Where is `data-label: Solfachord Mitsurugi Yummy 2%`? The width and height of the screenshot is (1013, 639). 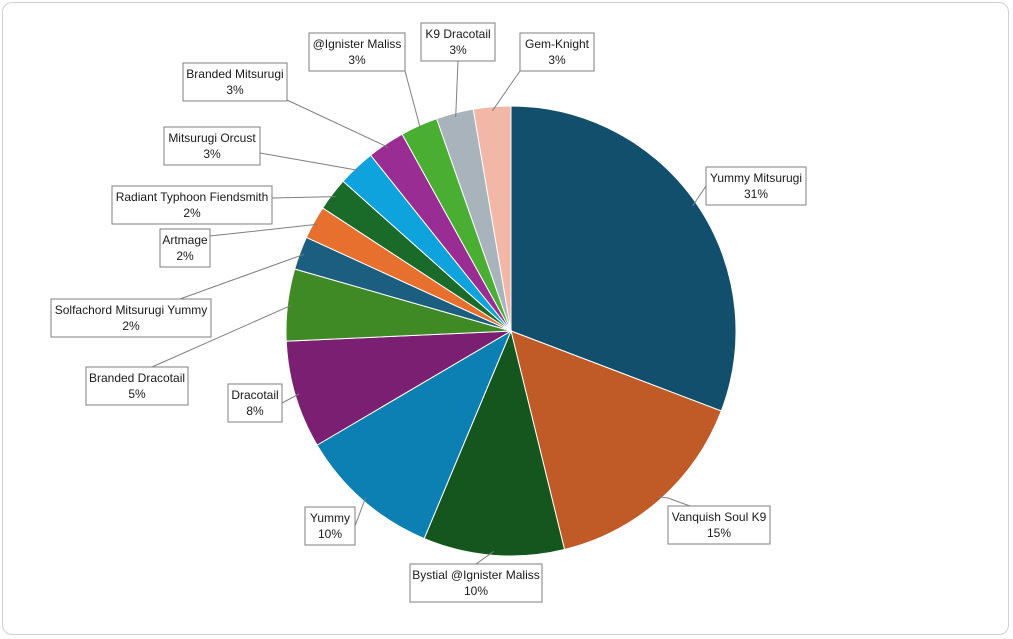 data-label: Solfachord Mitsurugi Yummy 2% is located at coordinates (131, 318).